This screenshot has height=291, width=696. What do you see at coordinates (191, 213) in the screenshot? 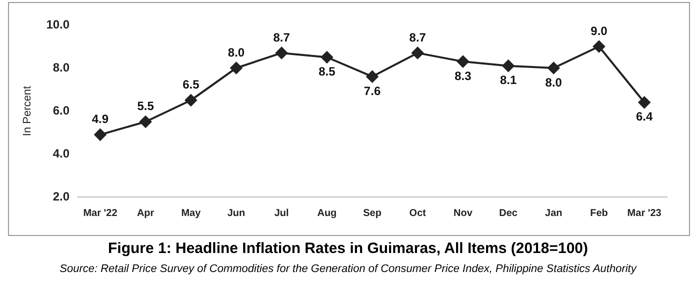
I see `x-tick-label: May` at bounding box center [191, 213].